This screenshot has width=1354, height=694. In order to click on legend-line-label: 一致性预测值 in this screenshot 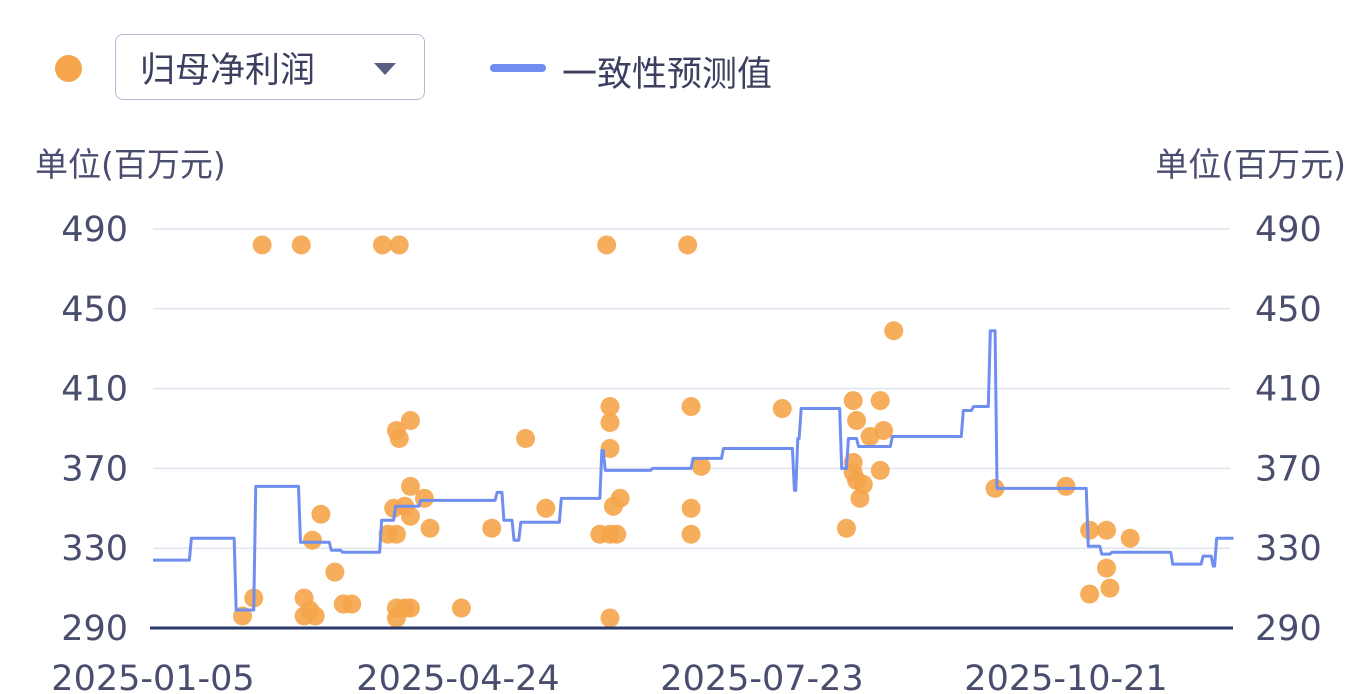, I will do `click(667, 75)`.